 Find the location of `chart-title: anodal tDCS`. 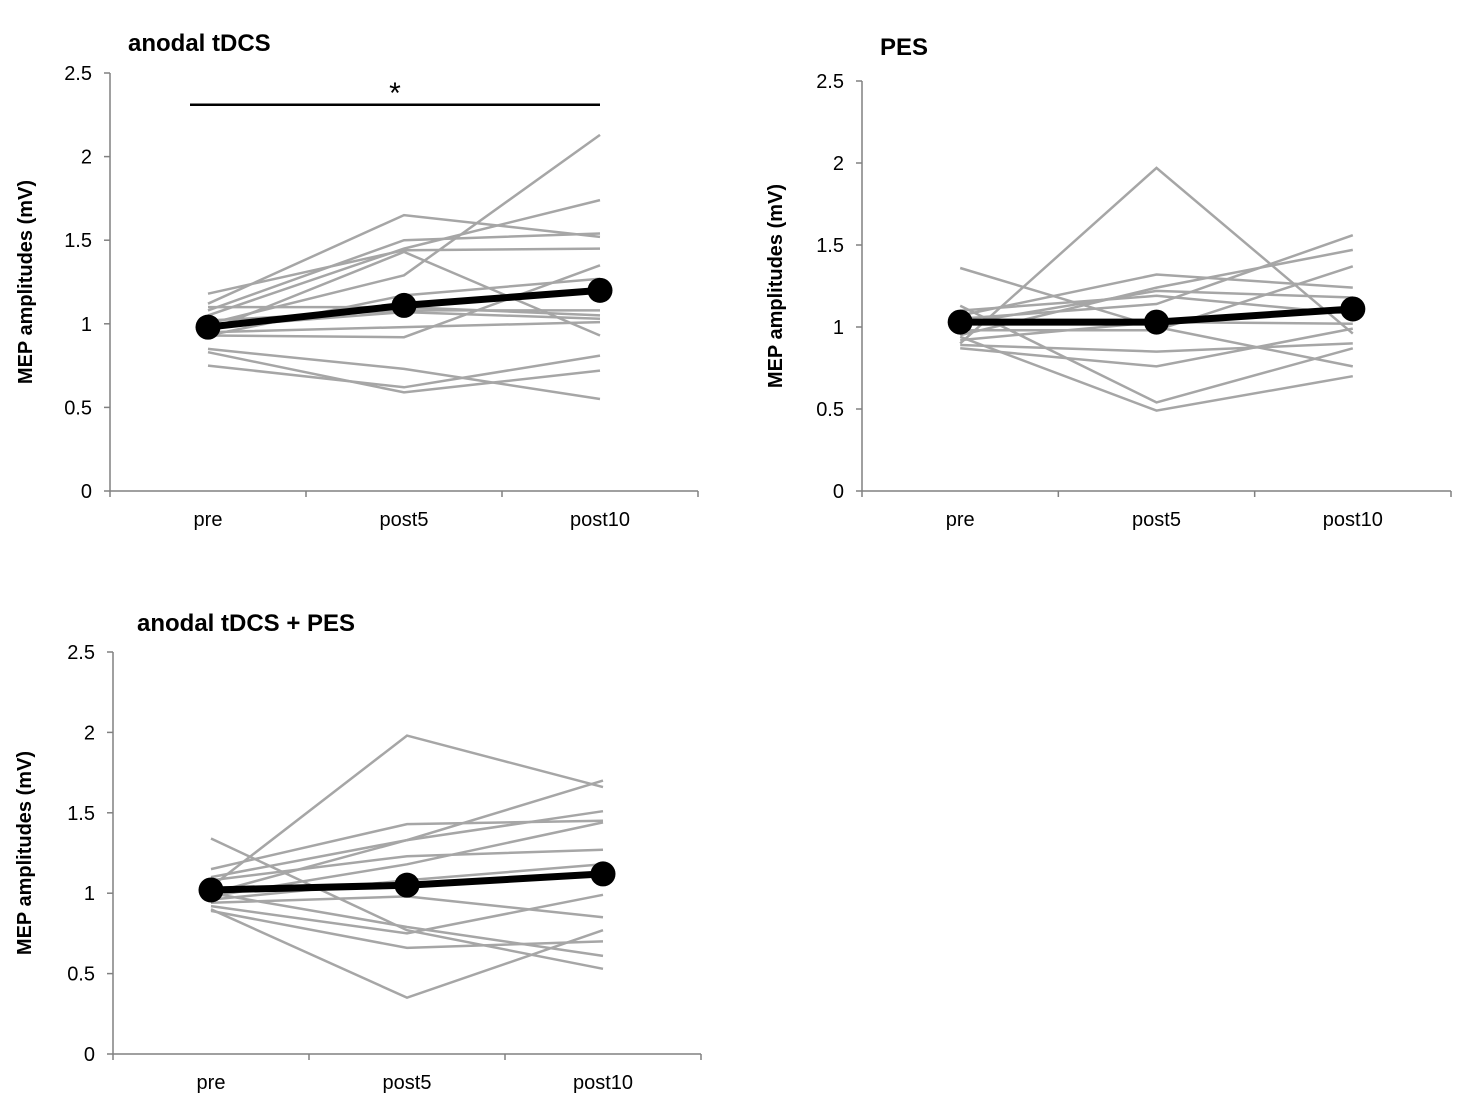

chart-title: anodal tDCS is located at coordinates (199, 43).